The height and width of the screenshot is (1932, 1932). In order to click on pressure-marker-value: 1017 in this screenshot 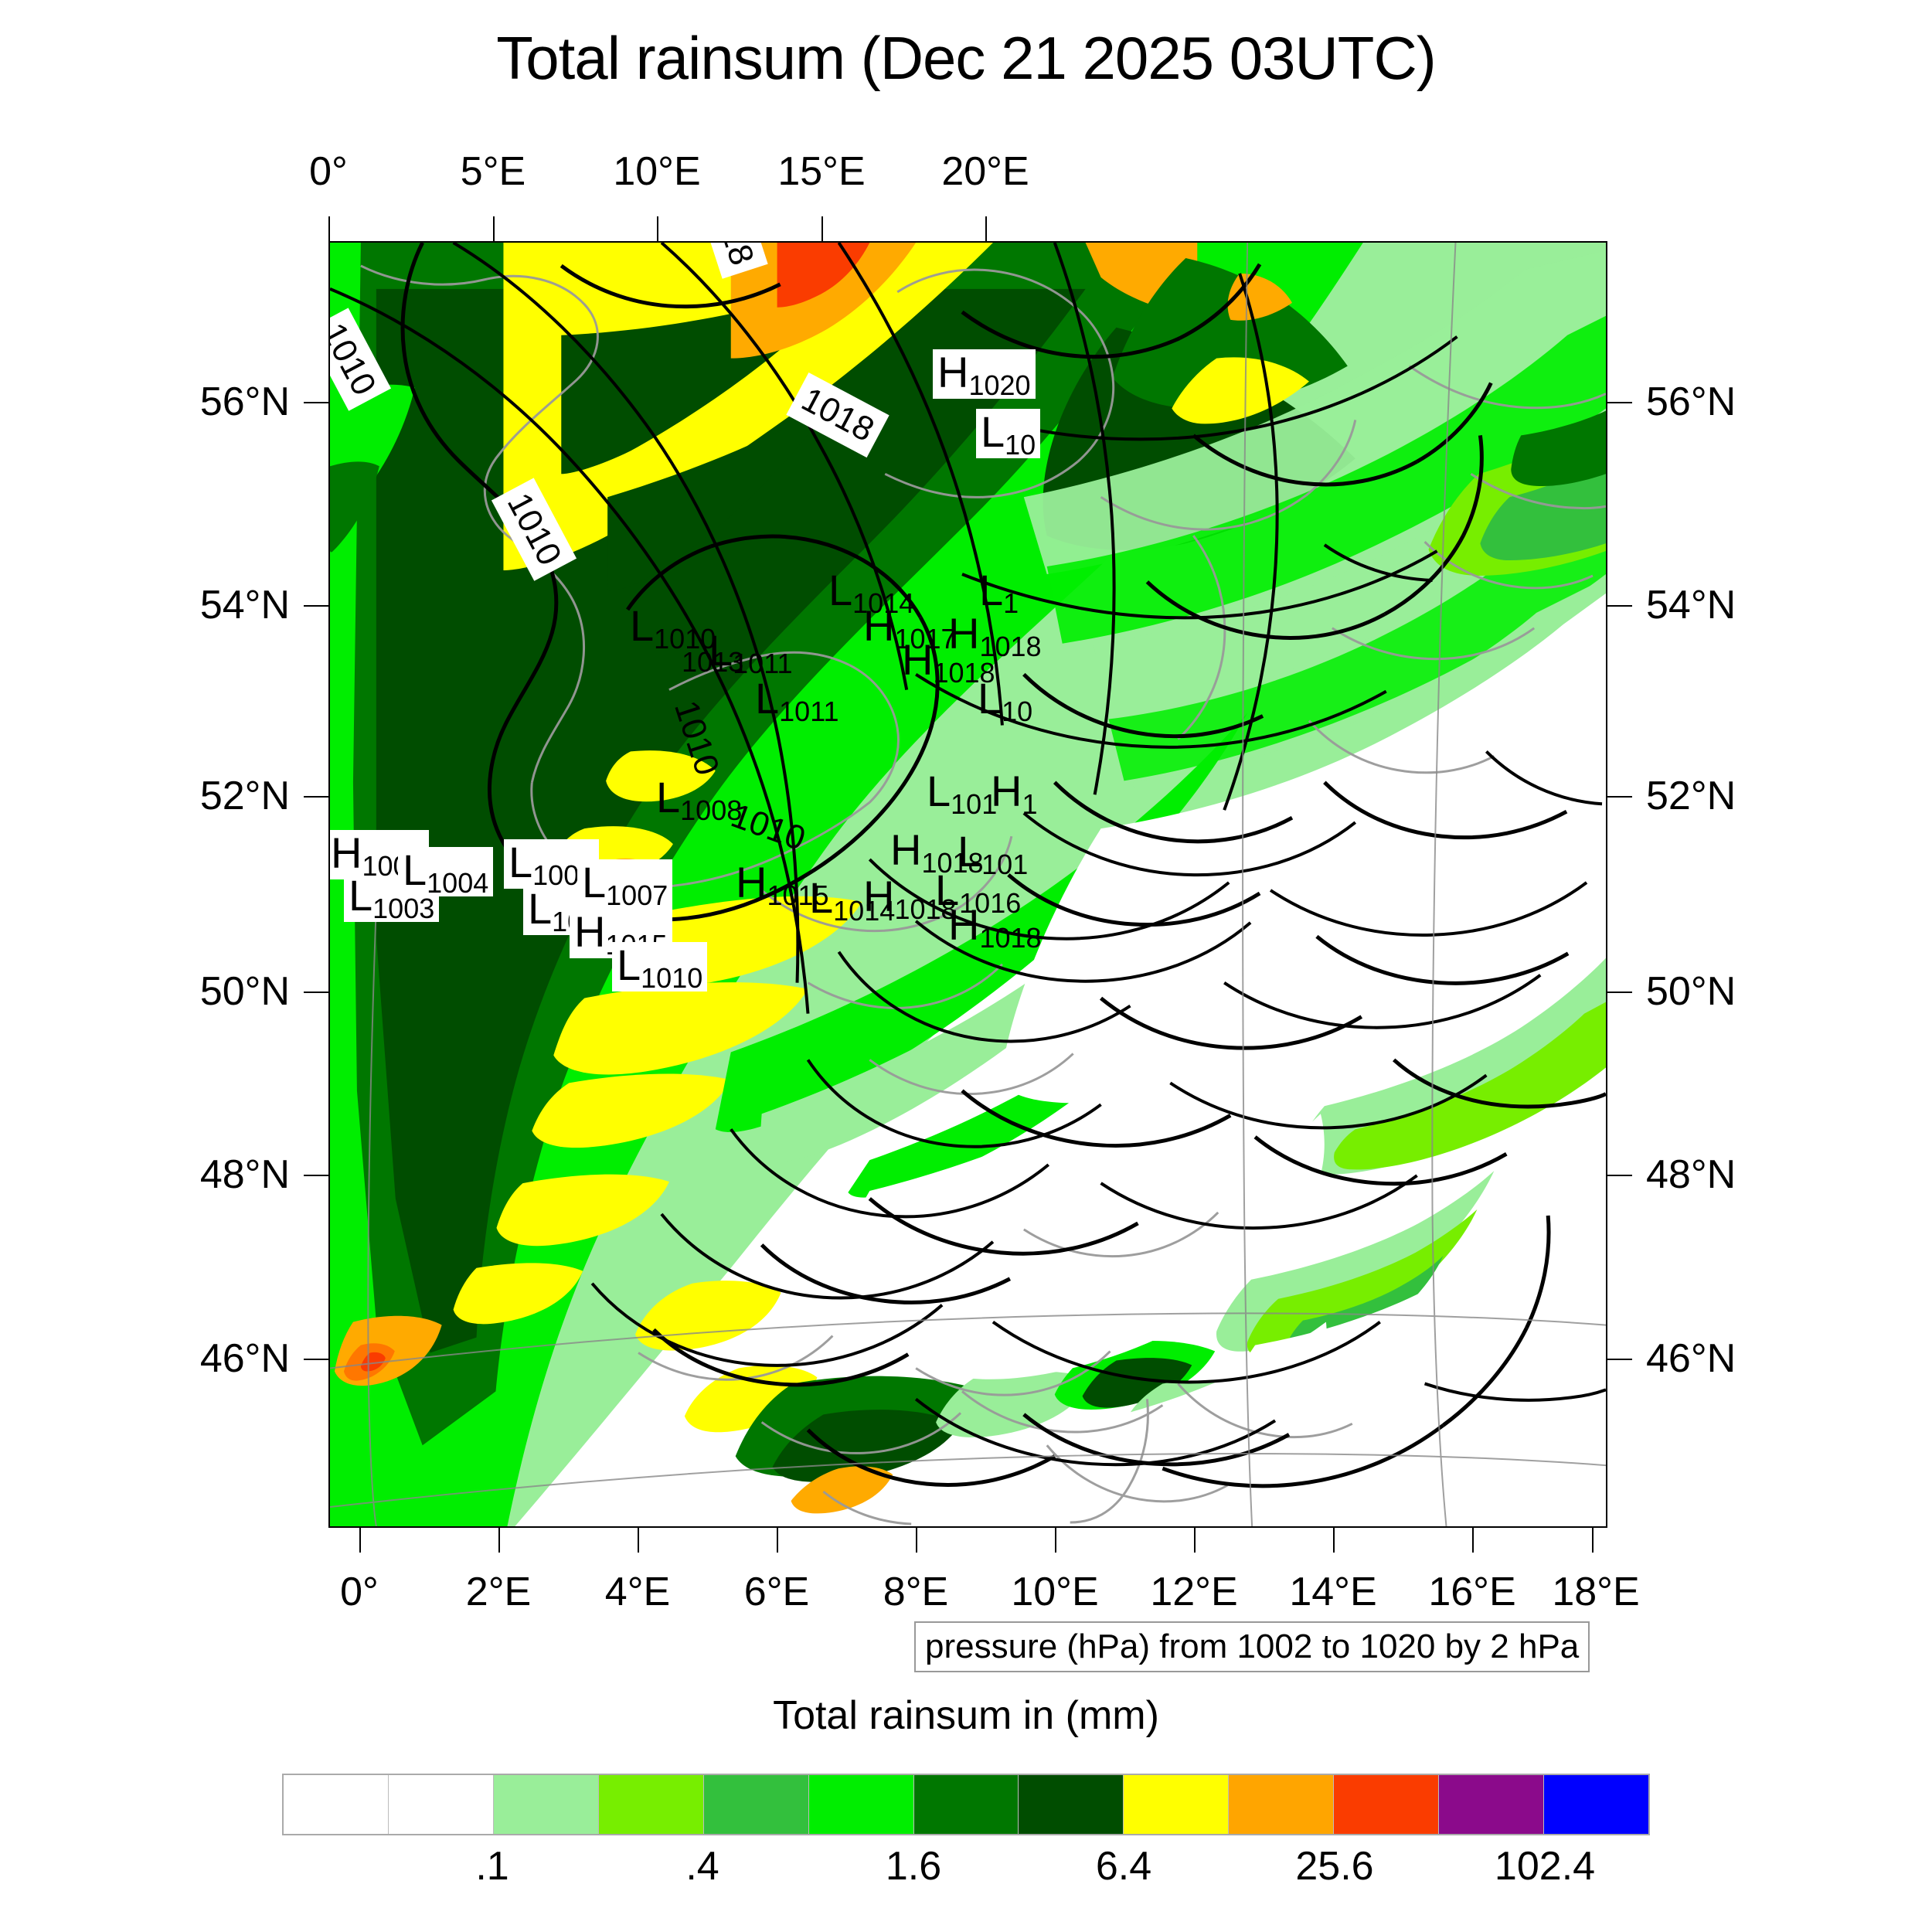, I will do `click(926, 639)`.